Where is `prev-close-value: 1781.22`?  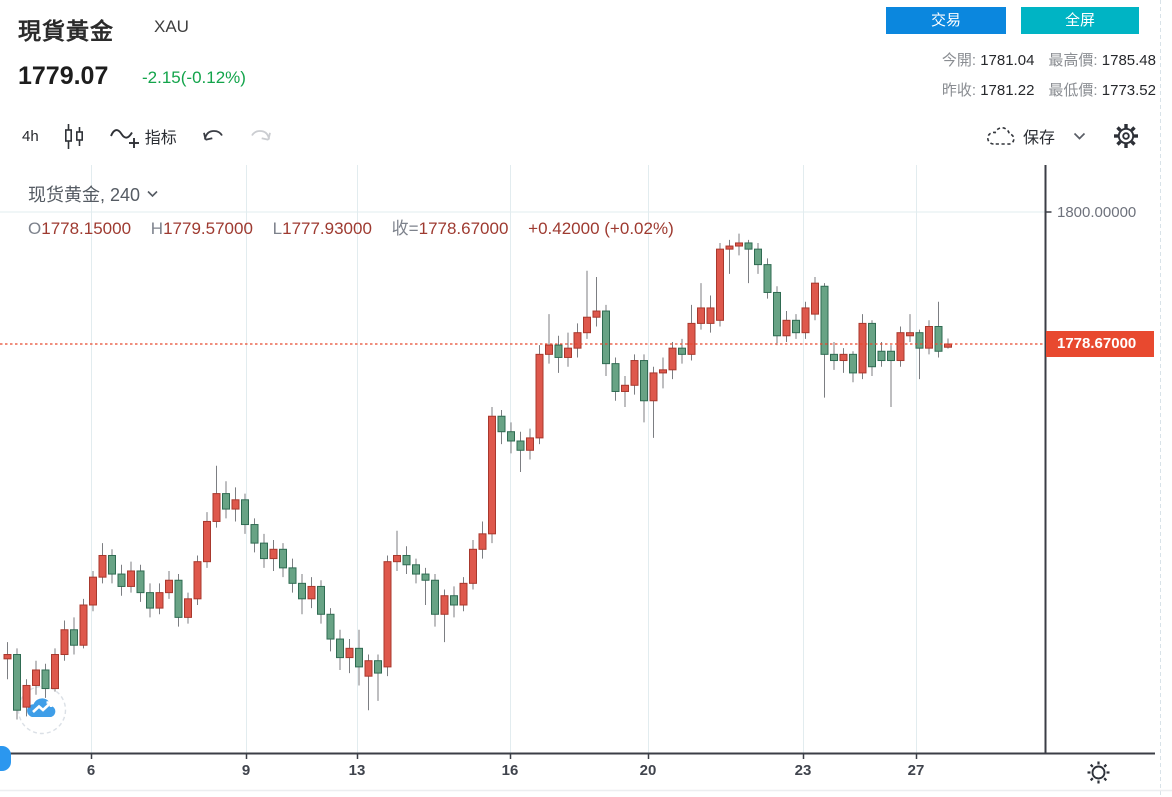 prev-close-value: 1781.22 is located at coordinates (1007, 90).